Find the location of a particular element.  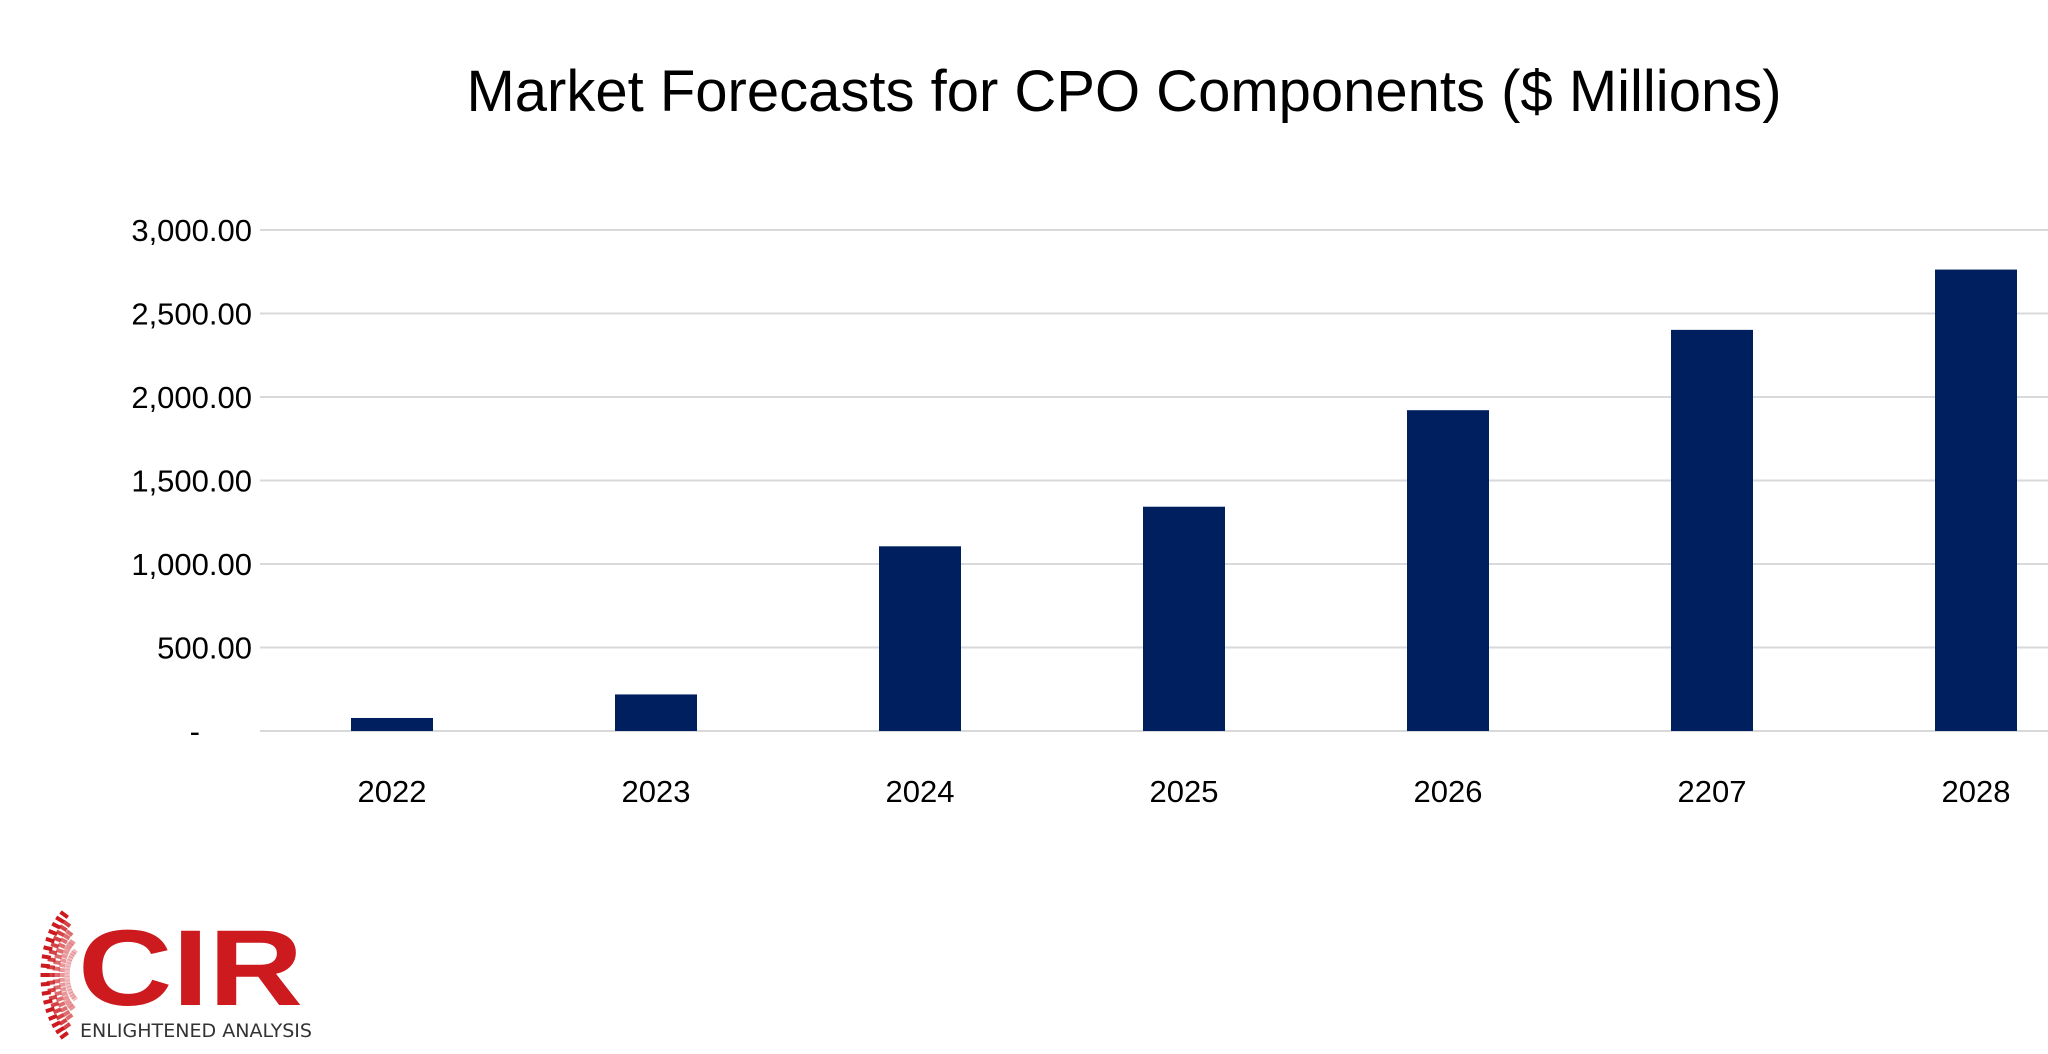

y-tick-label: 2,500.00 is located at coordinates (191, 314).